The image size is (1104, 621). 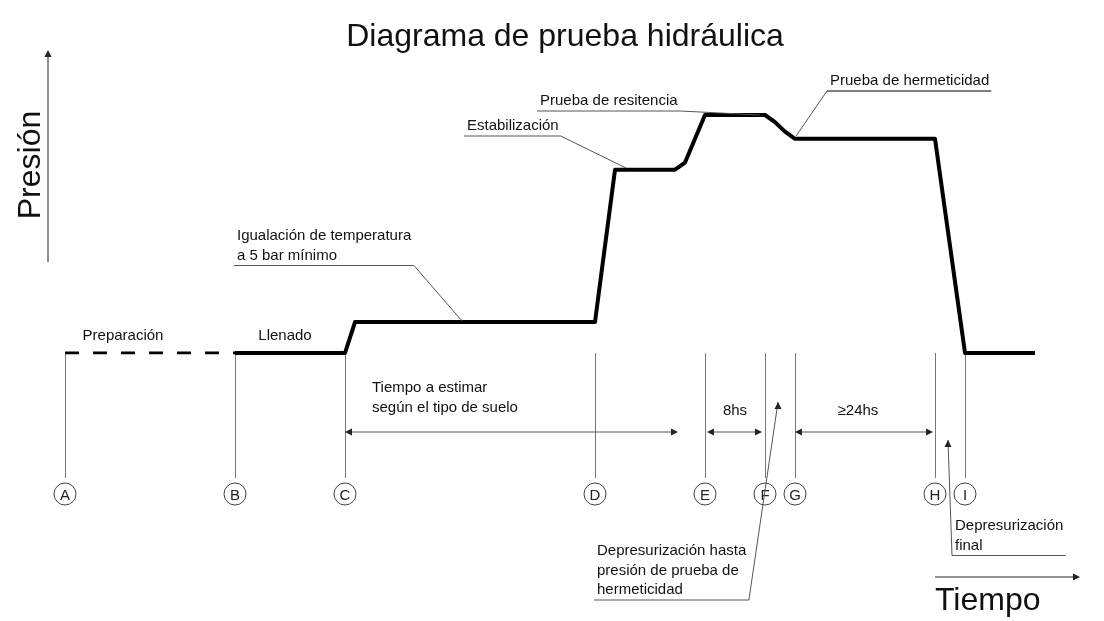 What do you see at coordinates (705, 494) in the screenshot?
I see `x-tick-label: E` at bounding box center [705, 494].